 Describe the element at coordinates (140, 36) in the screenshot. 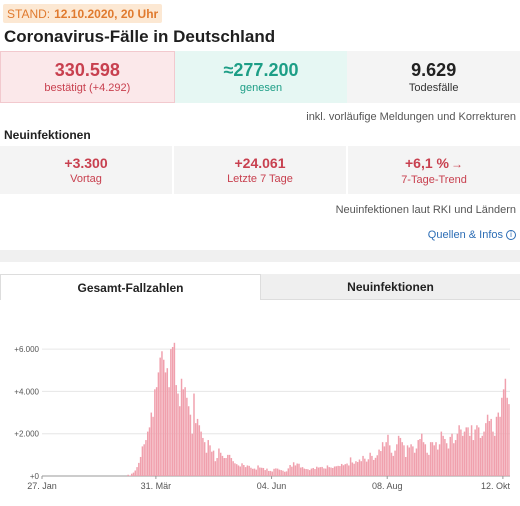

I see `page-title: Coronavirus-Fälle in Deutschland` at that location.